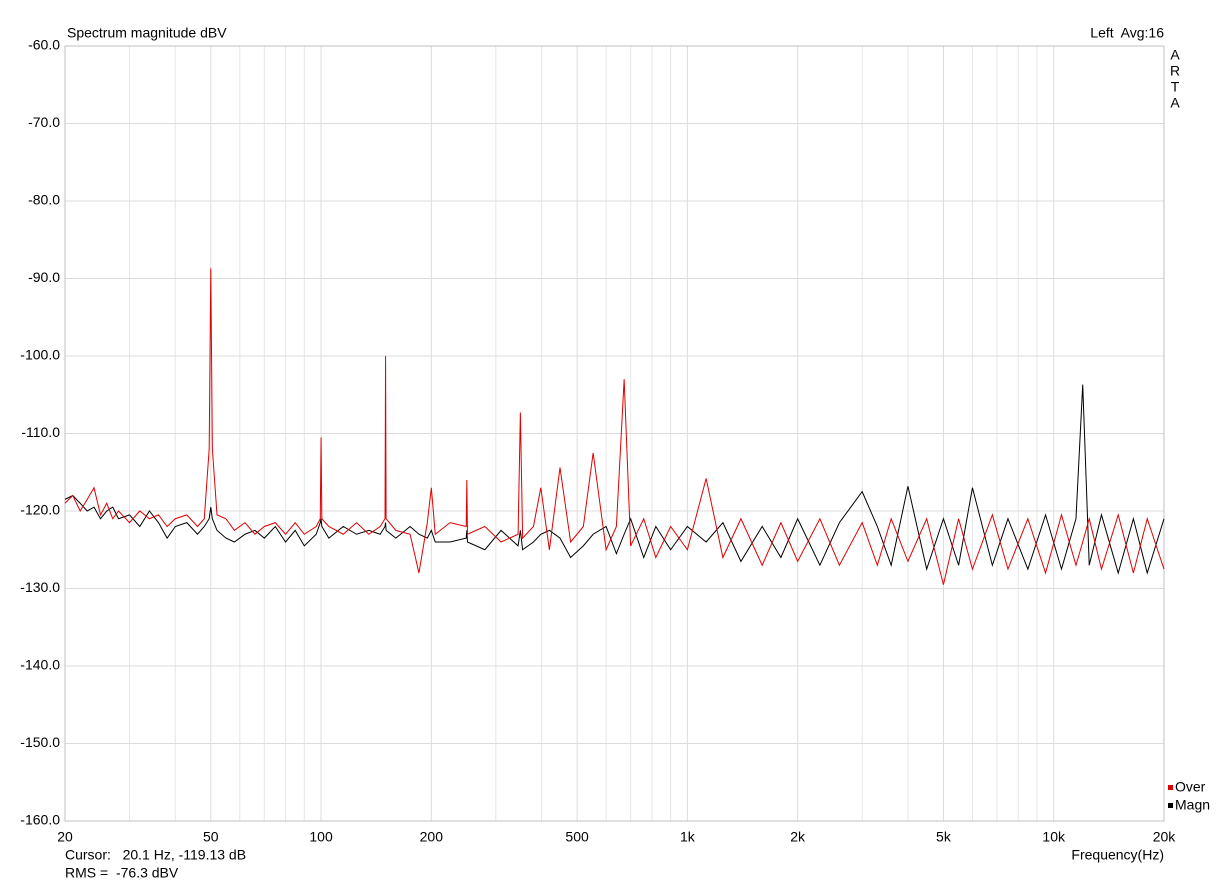 This screenshot has width=1228, height=884. I want to click on y-tick-label: -150.0, so click(40, 742).